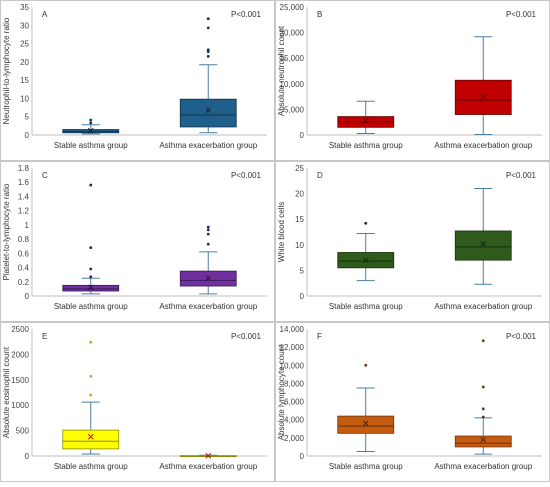  I want to click on y-tick-label: 1.2, so click(24, 211).